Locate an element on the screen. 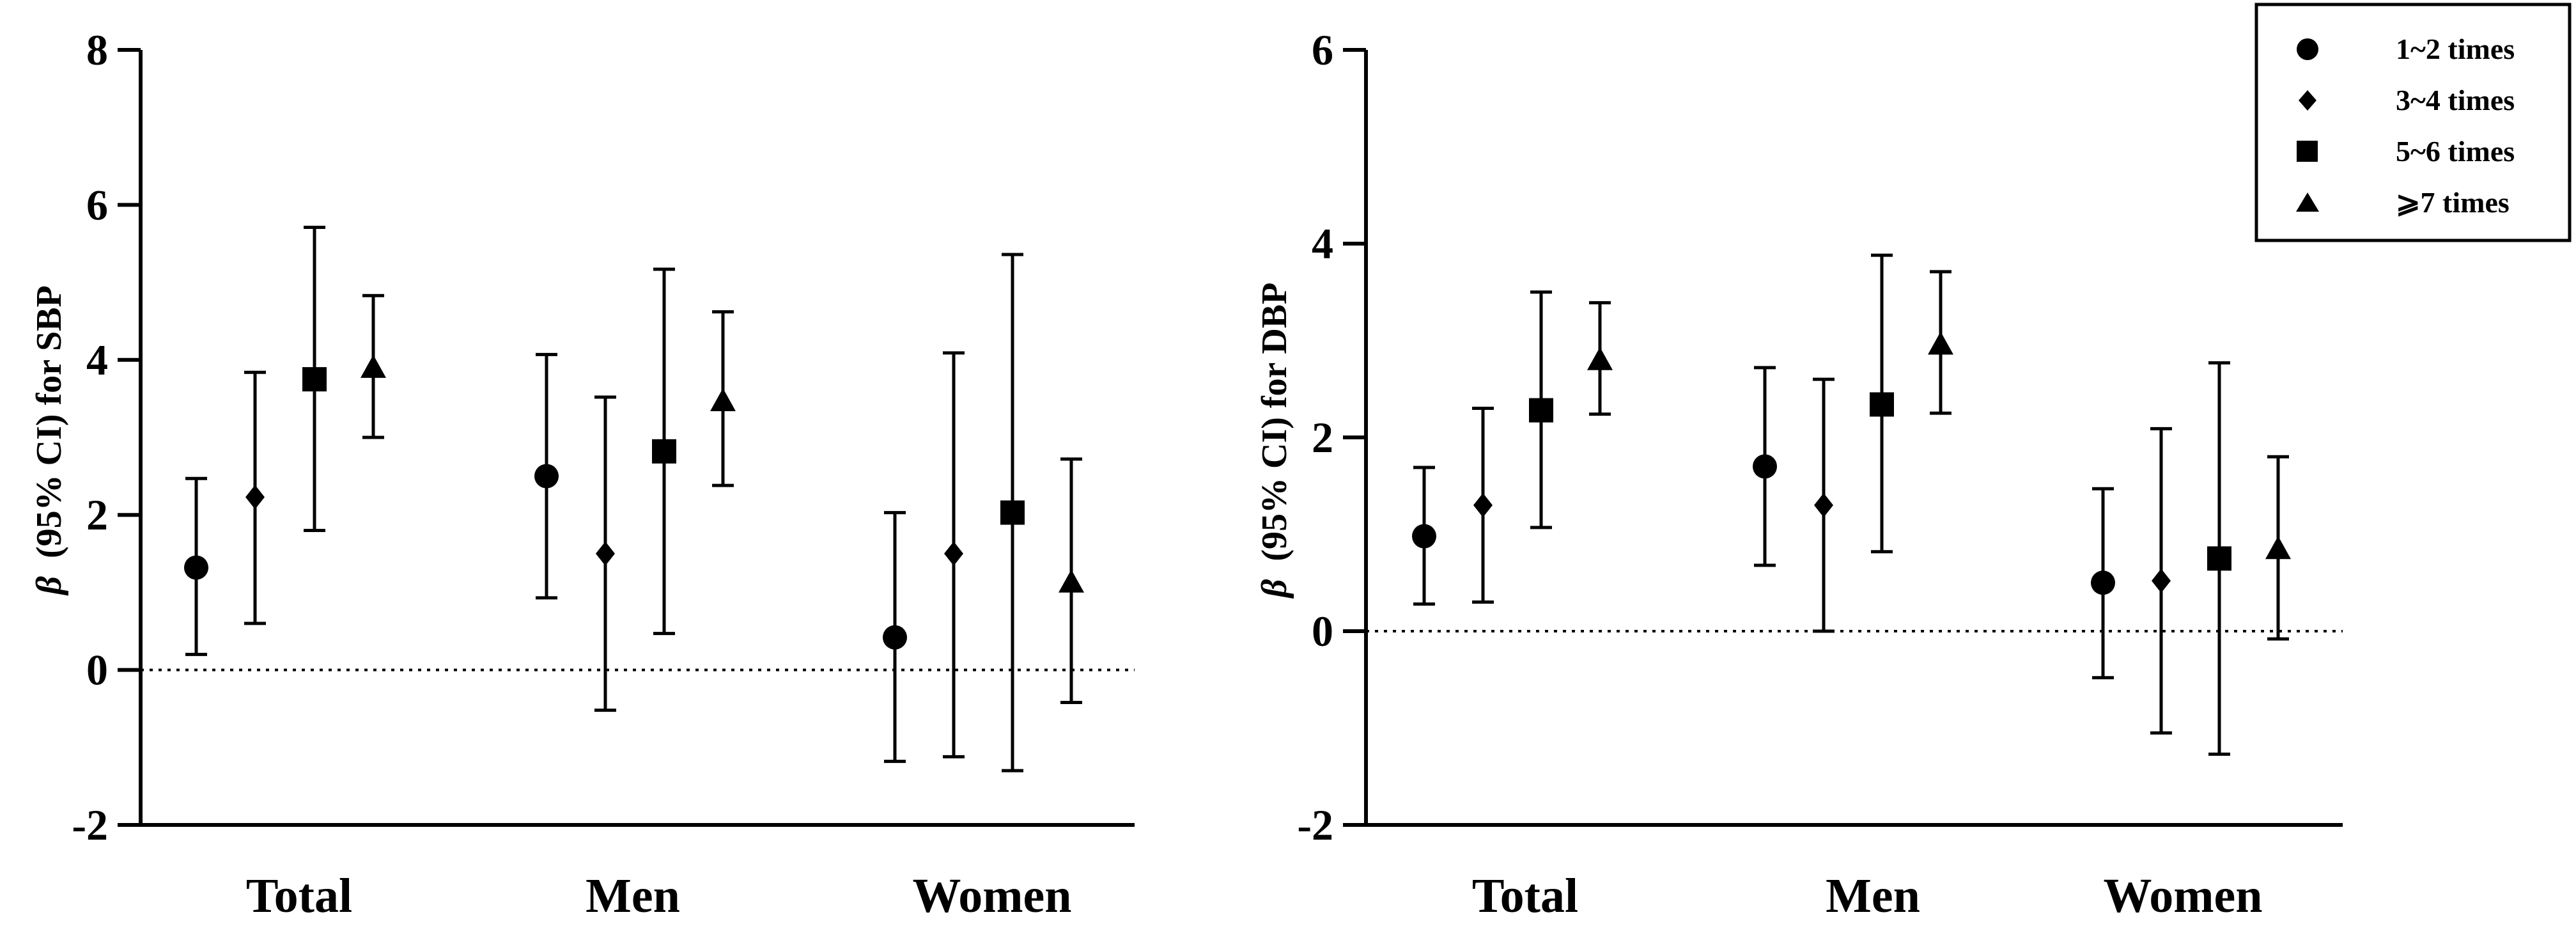 This screenshot has height=933, width=2576. sbp-square-women-point is located at coordinates (1013, 513).